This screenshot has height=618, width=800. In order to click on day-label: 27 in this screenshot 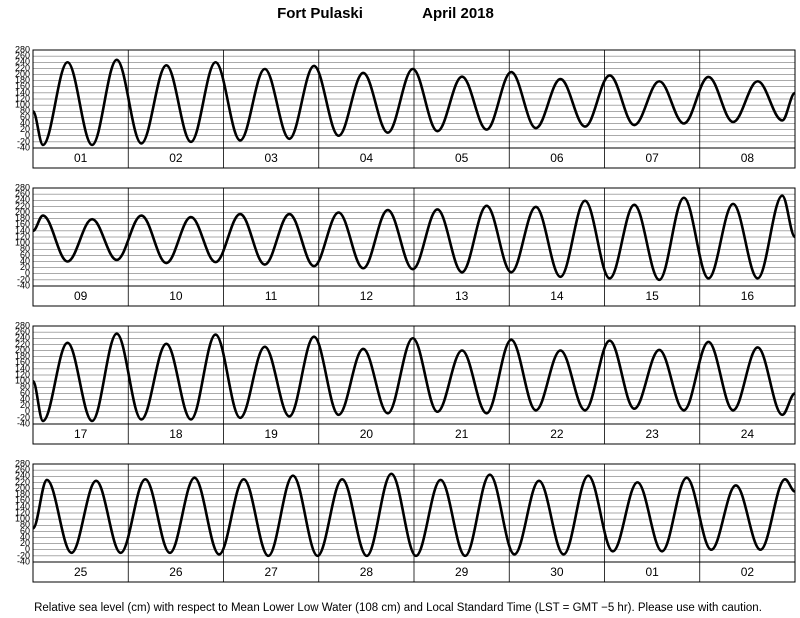, I will do `click(271, 572)`.